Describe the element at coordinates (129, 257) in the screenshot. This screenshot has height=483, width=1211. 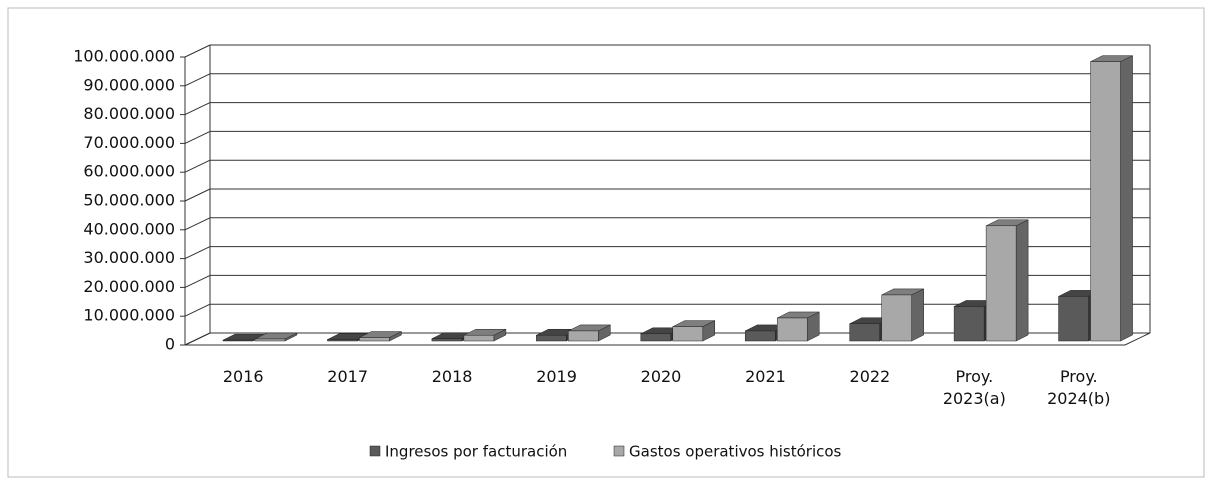
I see `y-tick-label: 30.000.000` at that location.